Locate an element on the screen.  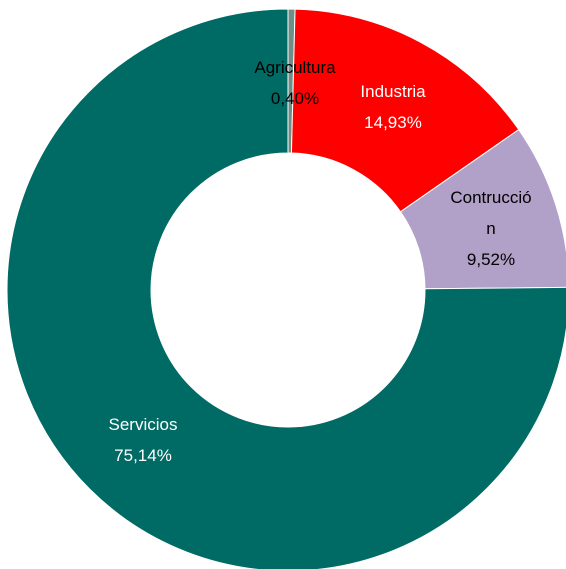
value-label: 9,52% is located at coordinates (491, 259).